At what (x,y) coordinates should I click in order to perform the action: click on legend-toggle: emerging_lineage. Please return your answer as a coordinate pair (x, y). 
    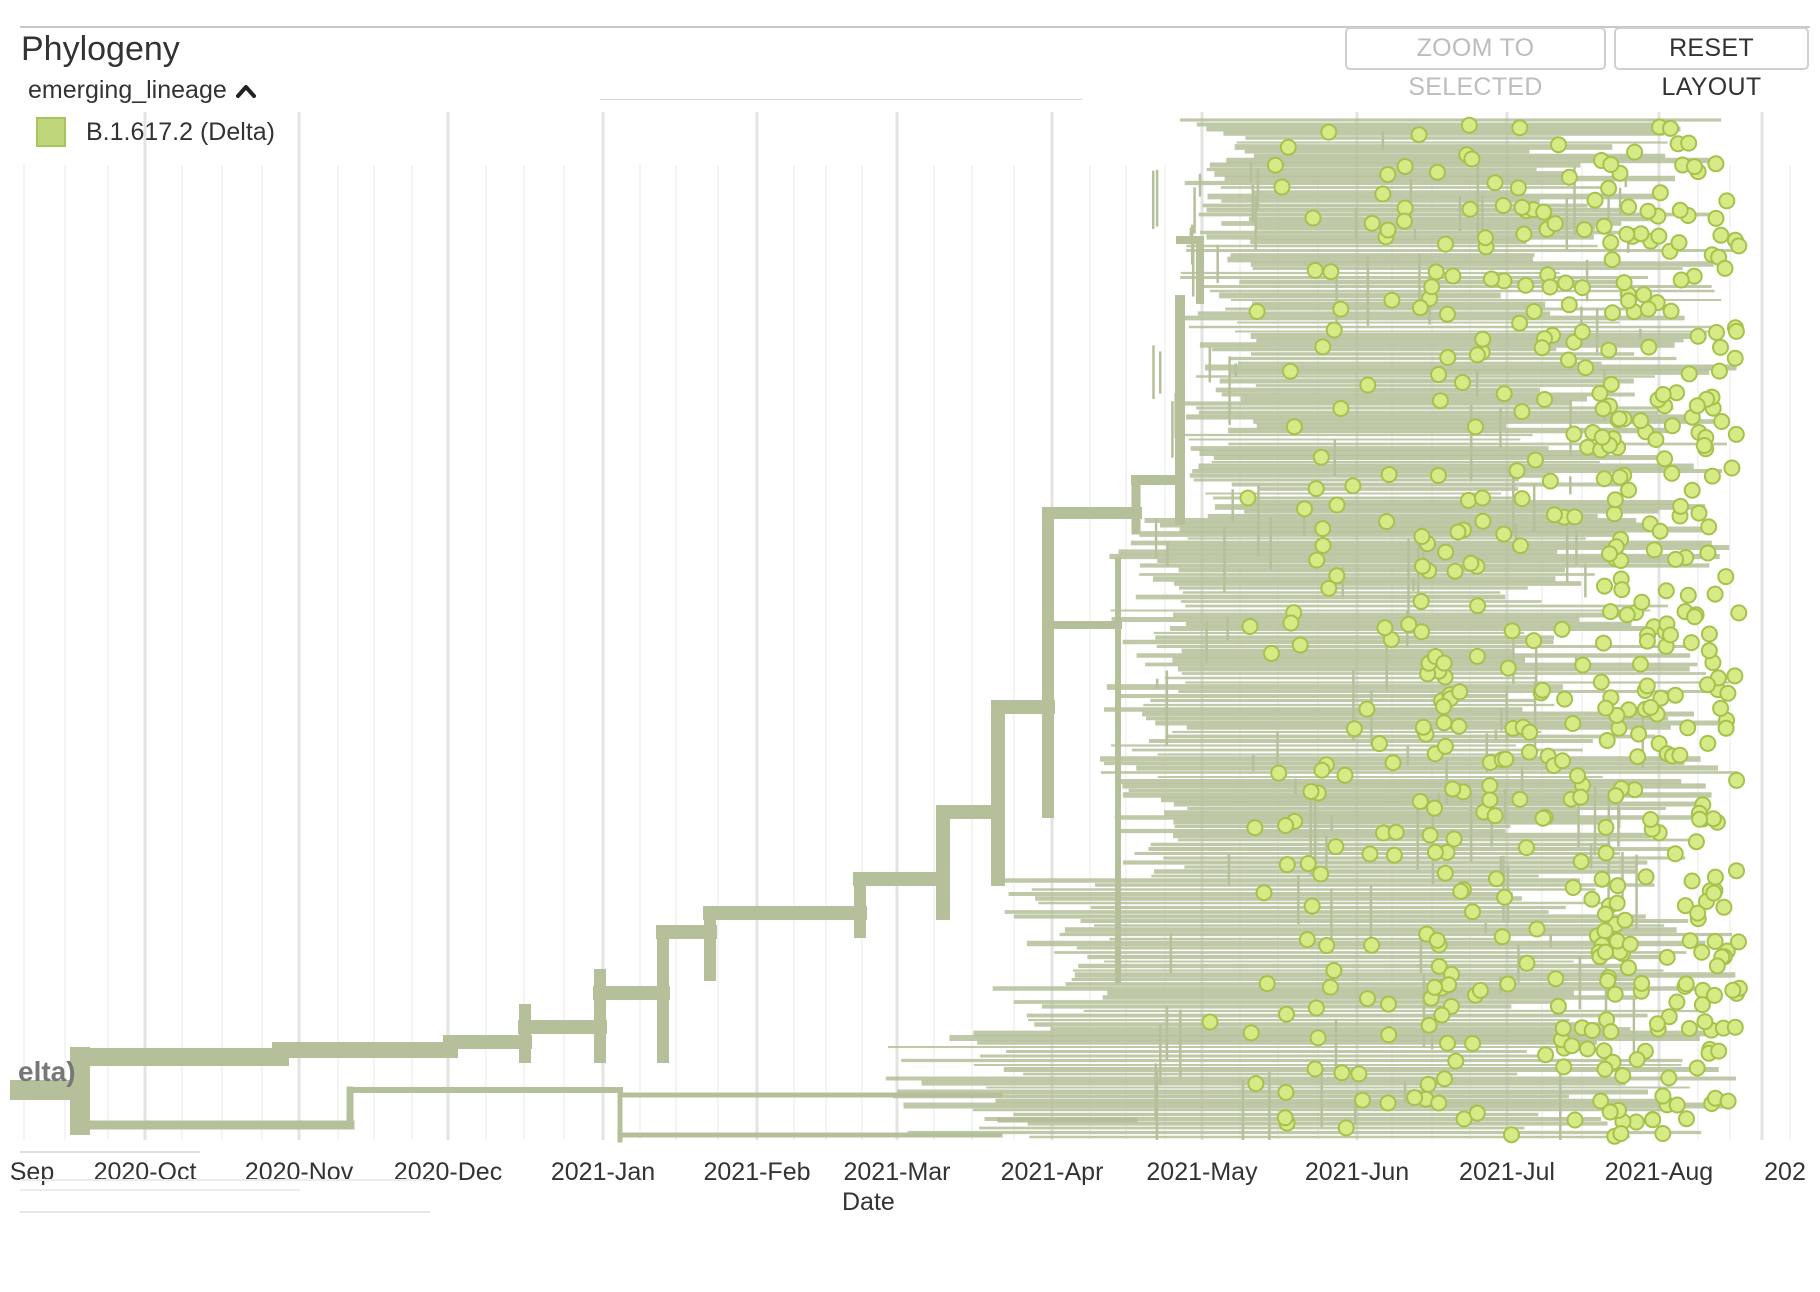
    Looking at the image, I should click on (142, 91).